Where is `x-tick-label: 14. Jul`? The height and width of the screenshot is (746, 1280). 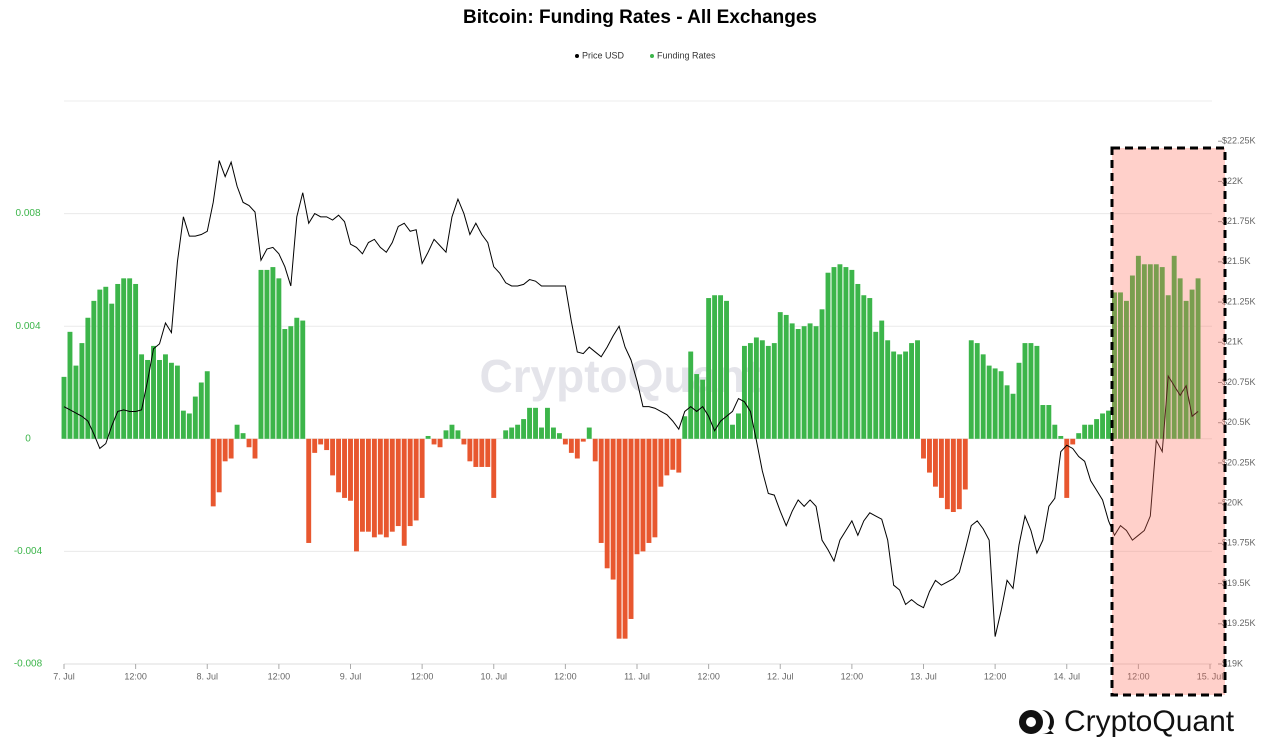
x-tick-label: 14. Jul is located at coordinates (1066, 676).